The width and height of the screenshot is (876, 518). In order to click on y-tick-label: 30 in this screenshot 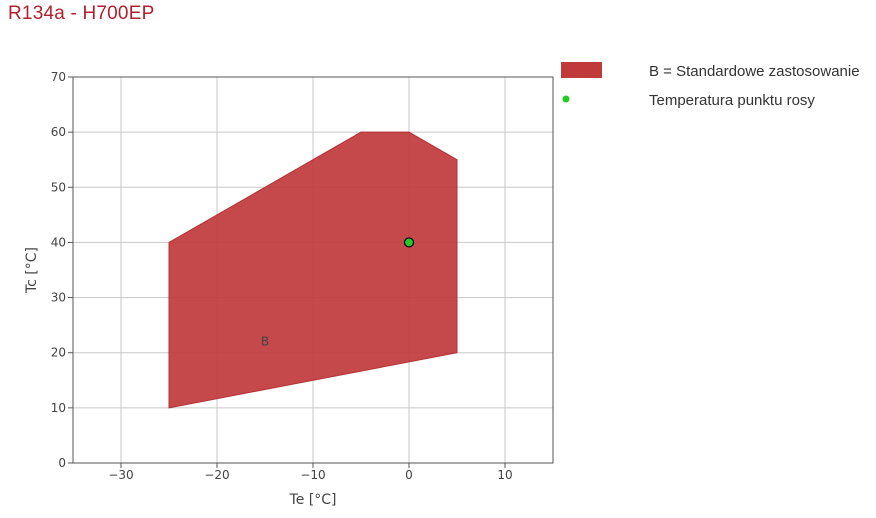, I will do `click(58, 298)`.